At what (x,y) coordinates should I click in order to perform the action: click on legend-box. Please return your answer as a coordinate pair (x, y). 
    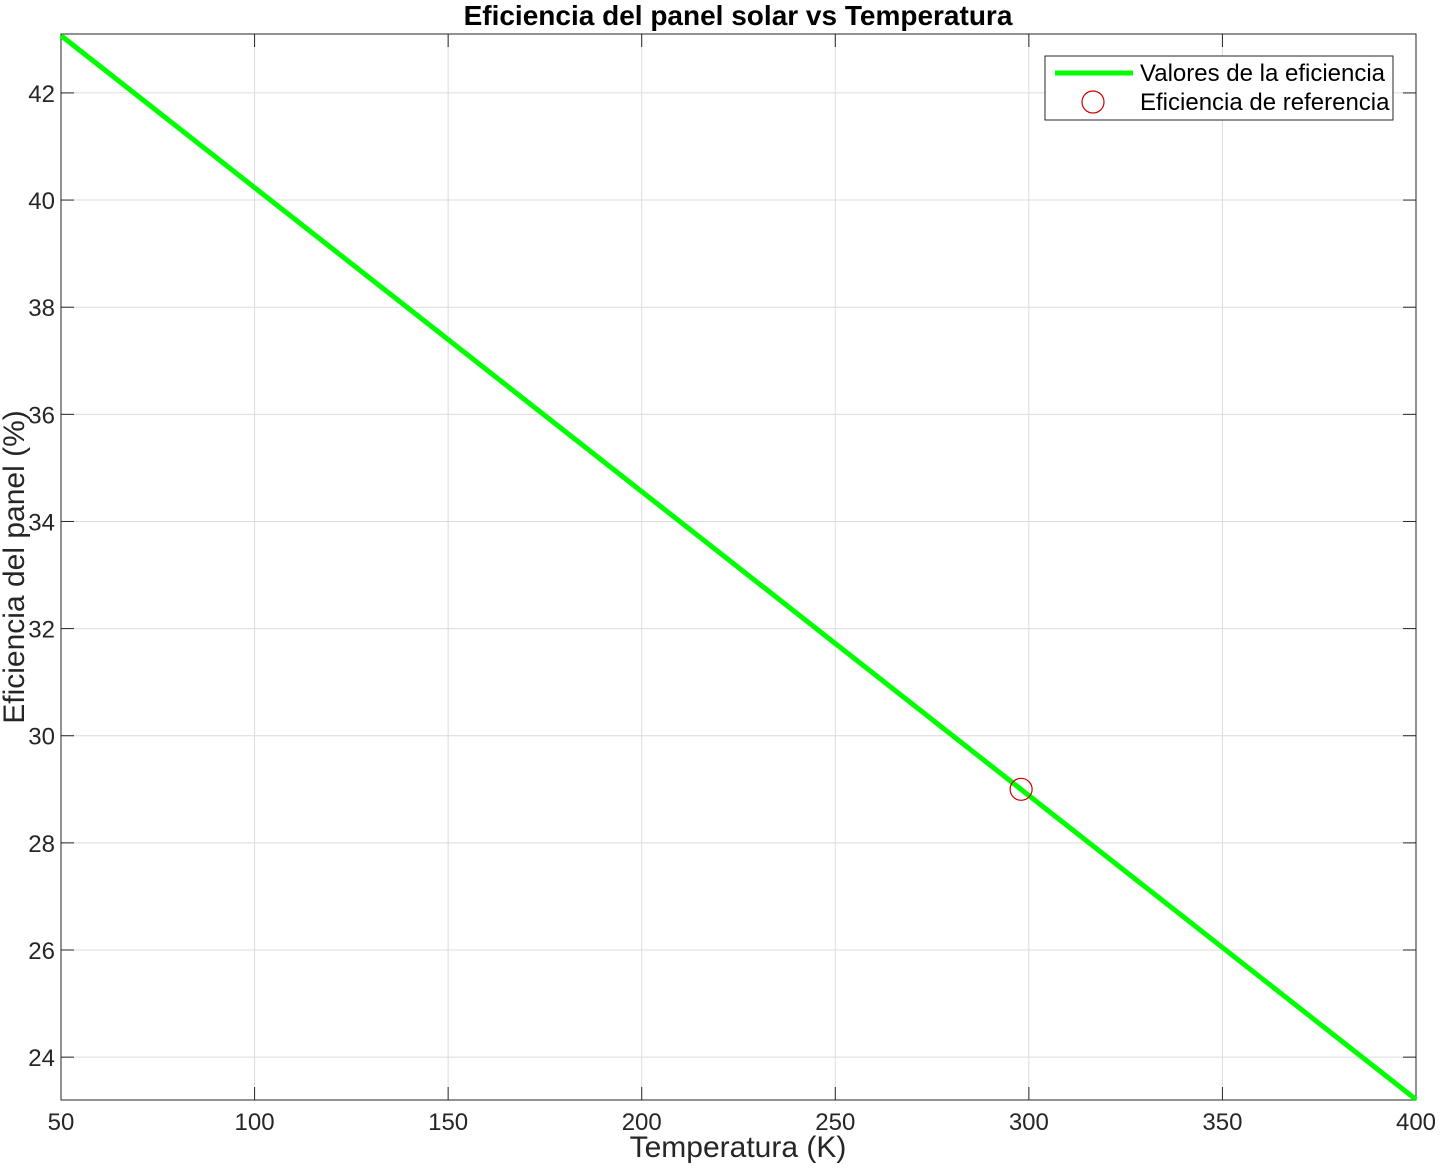
    Looking at the image, I should click on (1219, 88).